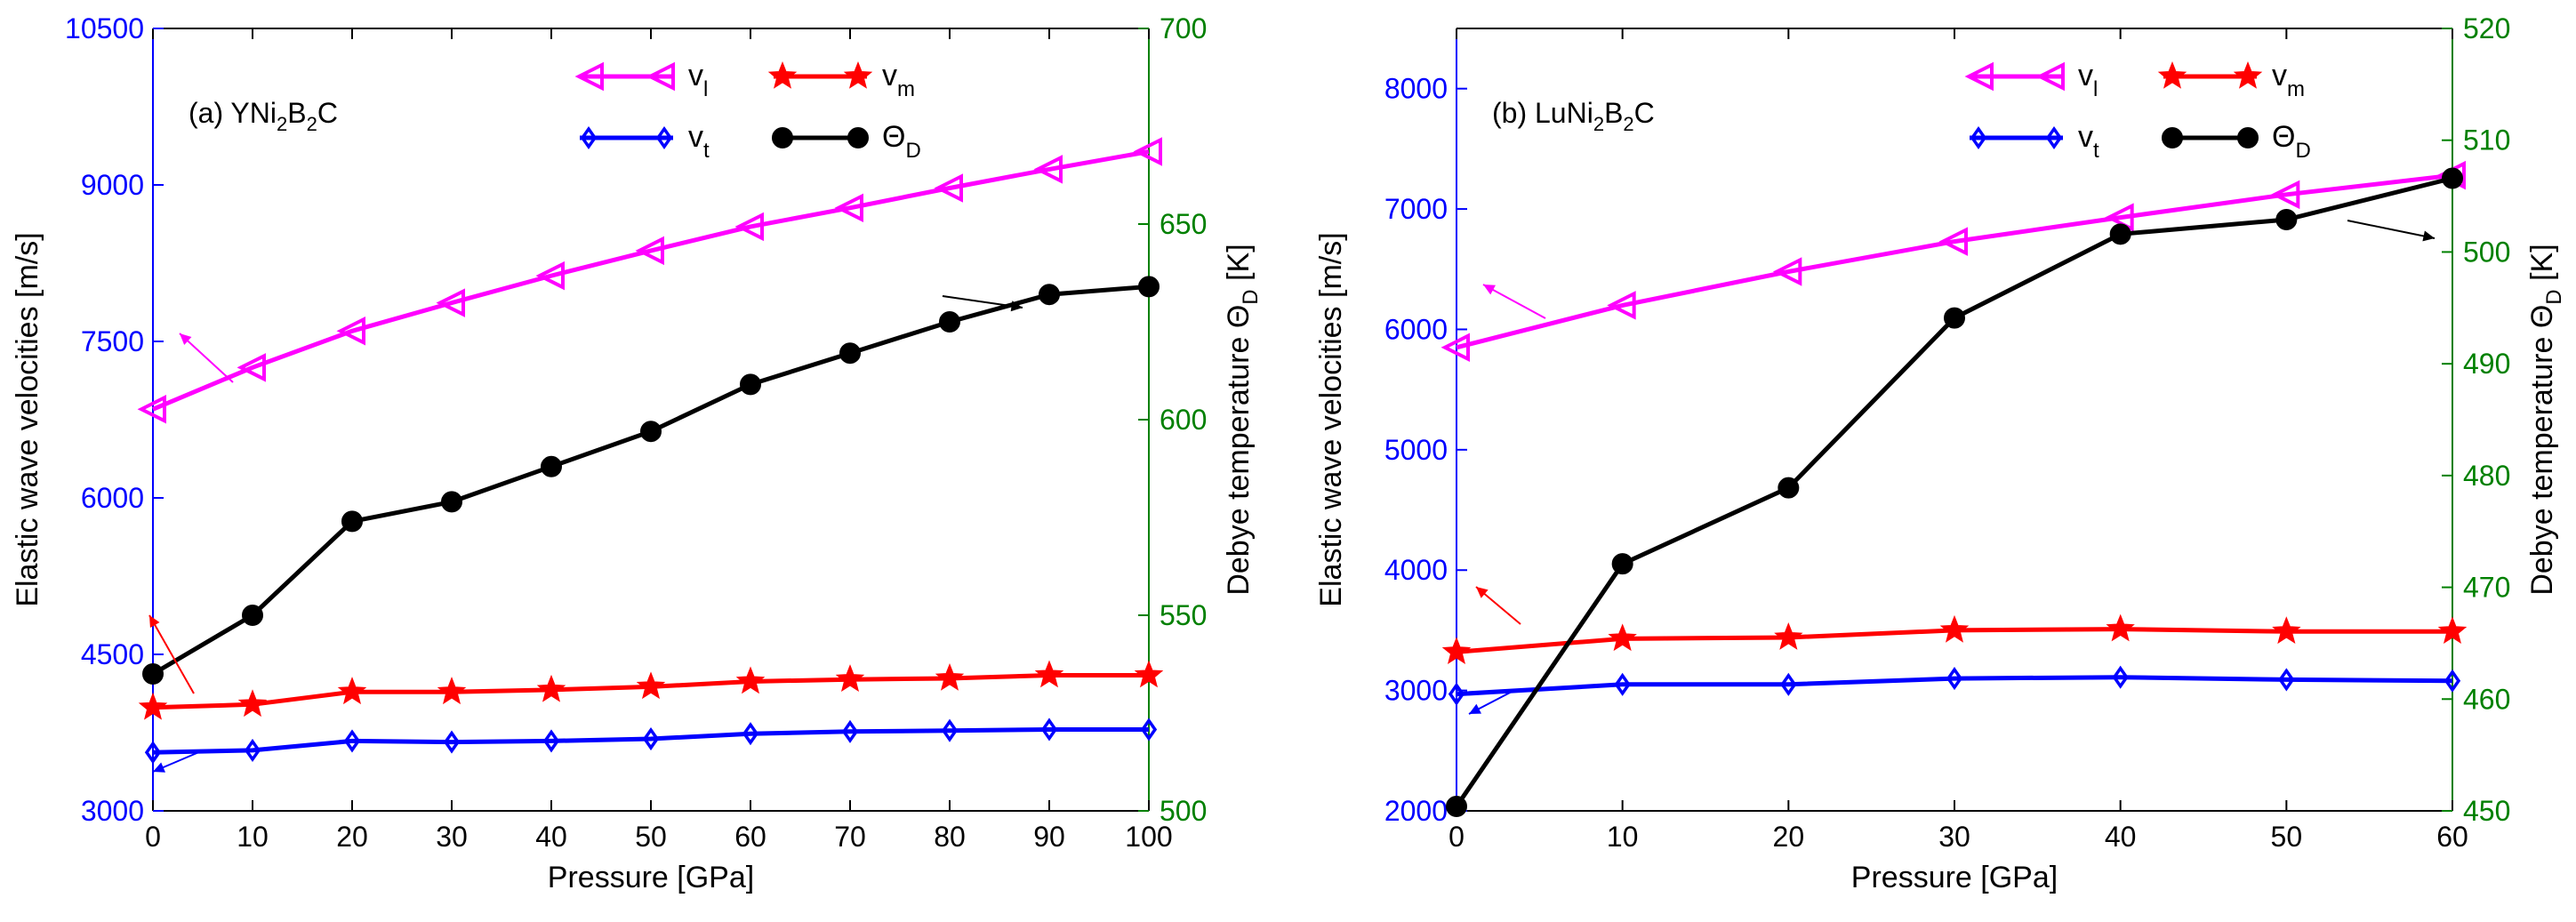 The height and width of the screenshot is (922, 2576). What do you see at coordinates (1242, 419) in the screenshot?
I see `y2-axis-label: Debye temperature ΘD [K]` at bounding box center [1242, 419].